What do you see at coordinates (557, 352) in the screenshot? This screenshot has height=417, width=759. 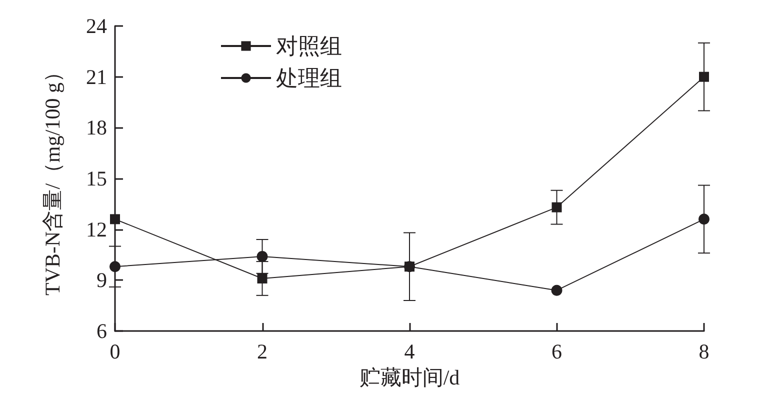 I see `x-tick-label: 6` at bounding box center [557, 352].